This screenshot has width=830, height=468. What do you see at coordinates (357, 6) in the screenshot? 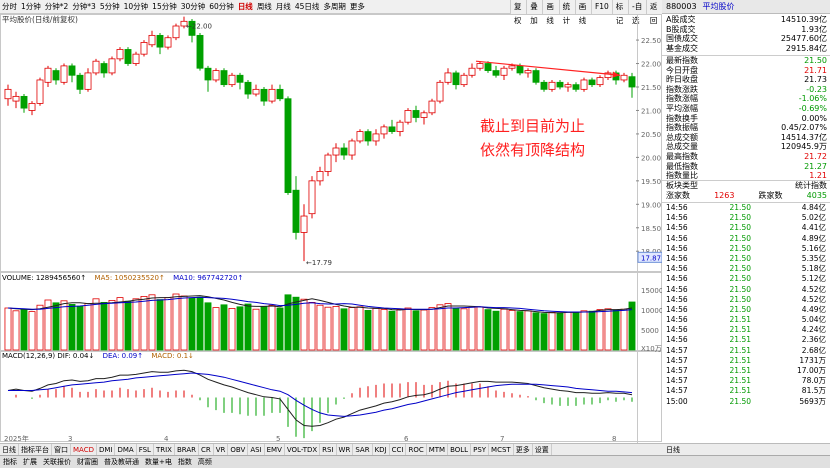
I see `period-tab: 更多` at bounding box center [357, 6].